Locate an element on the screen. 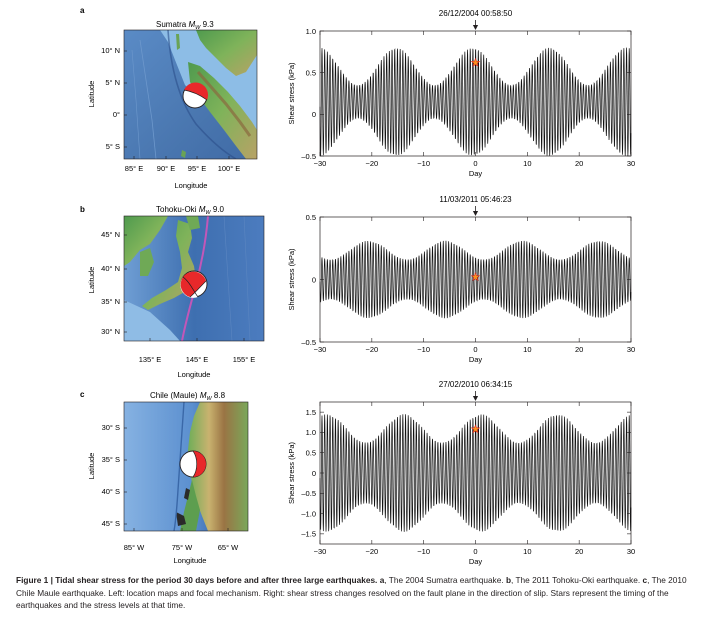 The height and width of the screenshot is (626, 714). caption-letter-a: a is located at coordinates (382, 580).